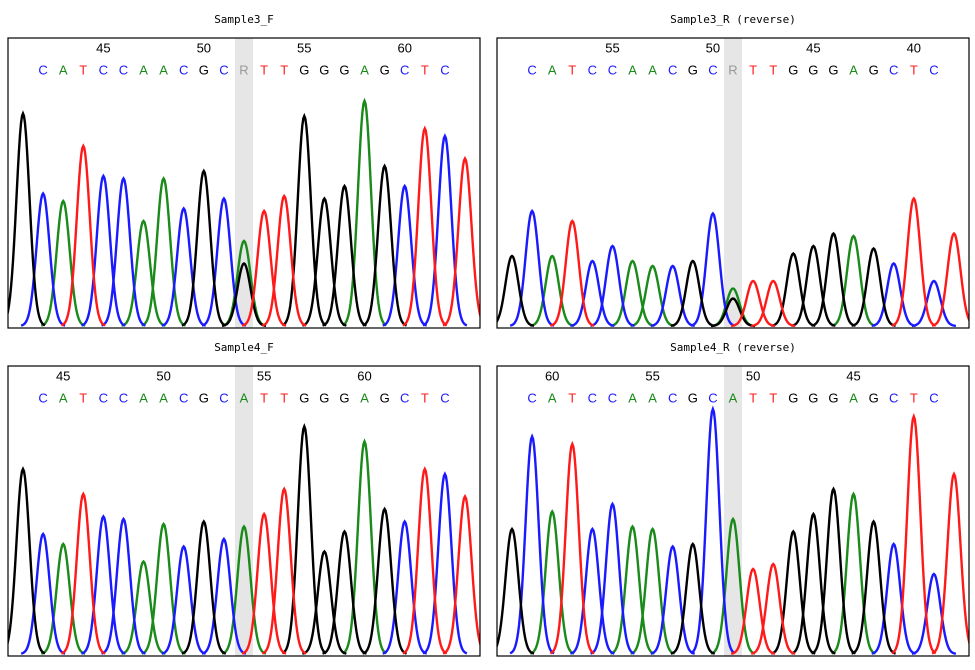  Describe the element at coordinates (264, 375) in the screenshot. I see `position-label: 55` at that location.